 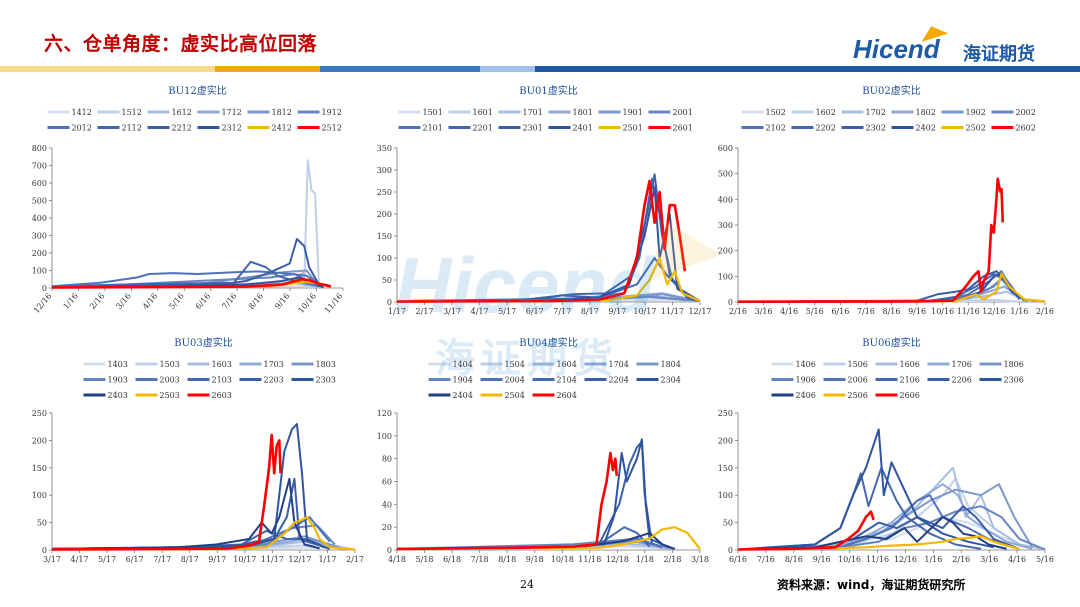 I want to click on y-tick-label: 300, so click(x=39, y=236).